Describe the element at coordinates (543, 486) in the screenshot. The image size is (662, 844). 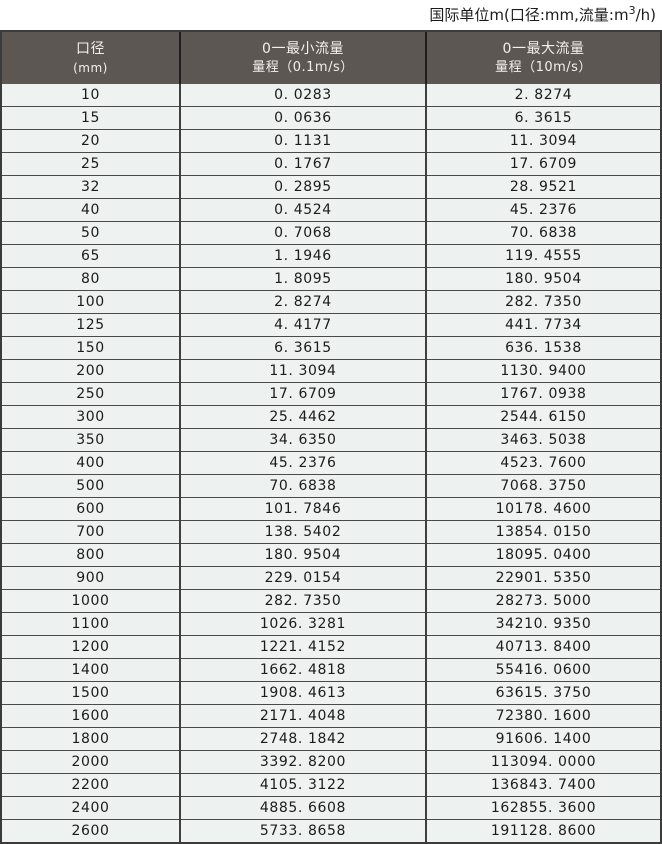
I see `cell-max-flow: 7068. 3750` at that location.